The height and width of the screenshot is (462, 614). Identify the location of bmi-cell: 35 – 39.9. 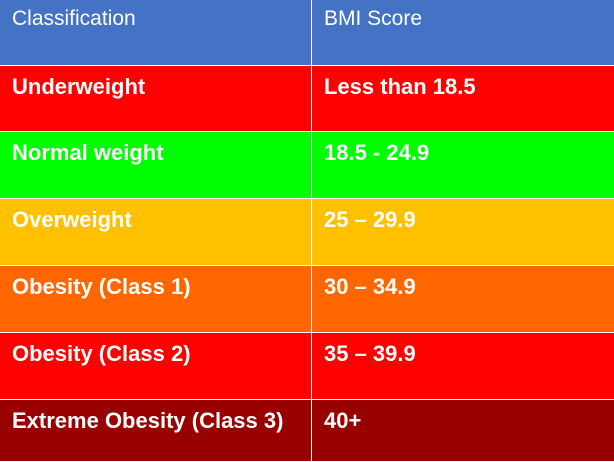
(463, 366).